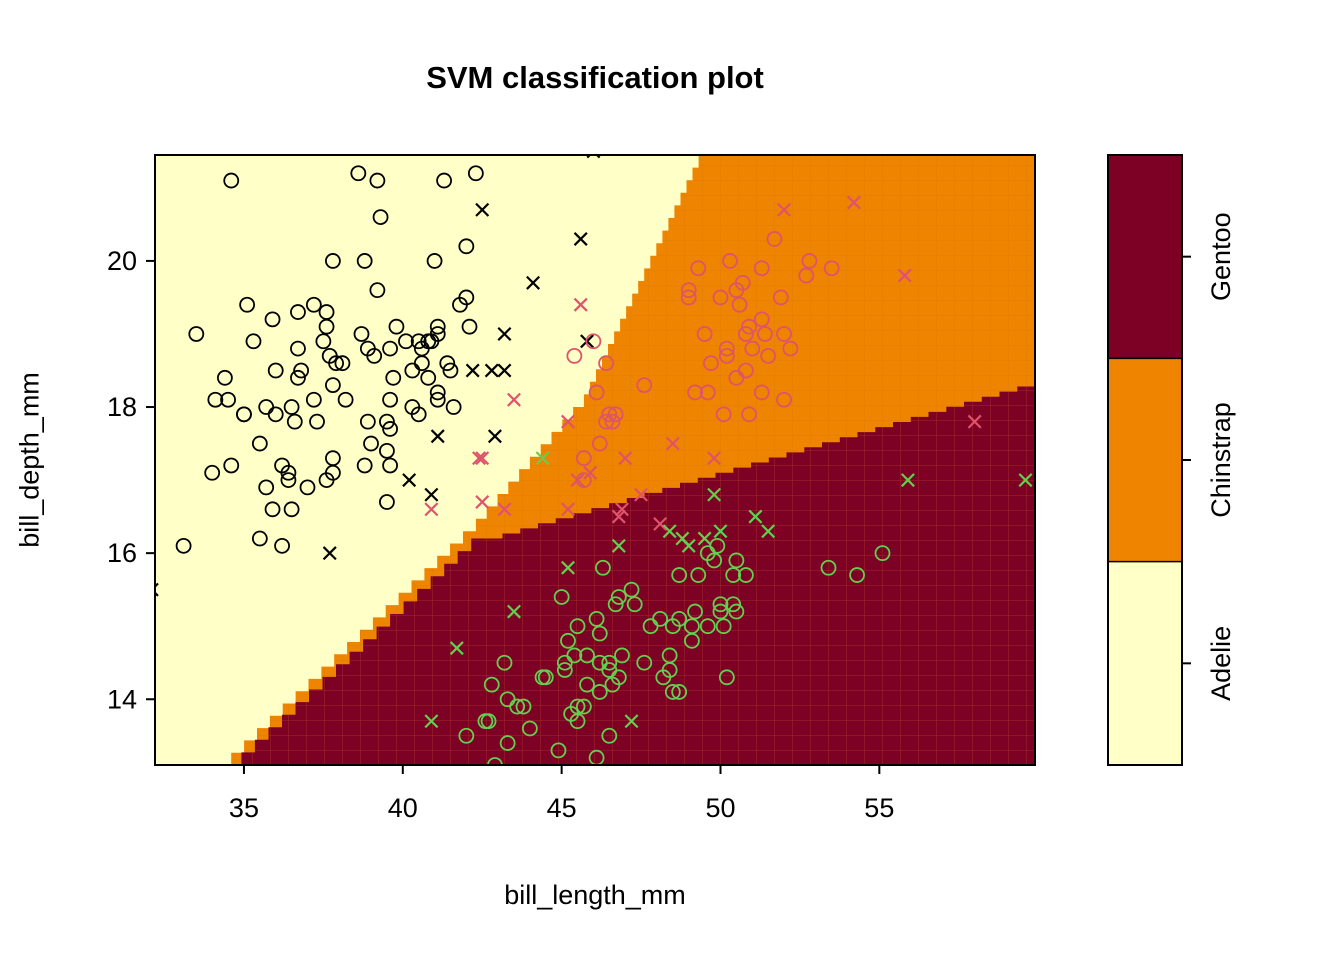  What do you see at coordinates (720, 808) in the screenshot?
I see `x-tick-label: 50` at bounding box center [720, 808].